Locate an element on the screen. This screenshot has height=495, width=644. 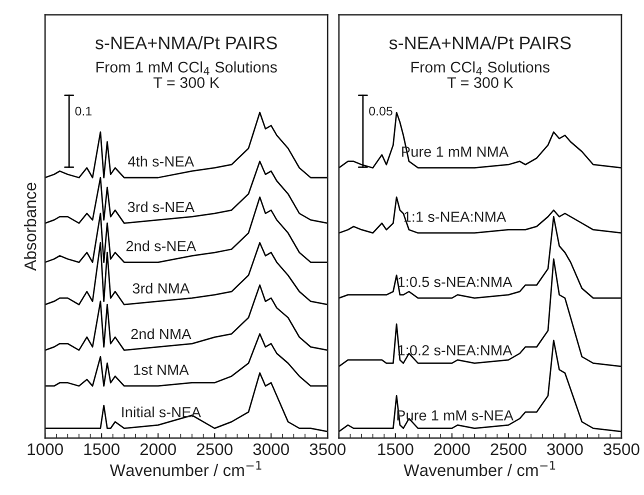
y-axis-title: Absorbance is located at coordinates (30, 226).